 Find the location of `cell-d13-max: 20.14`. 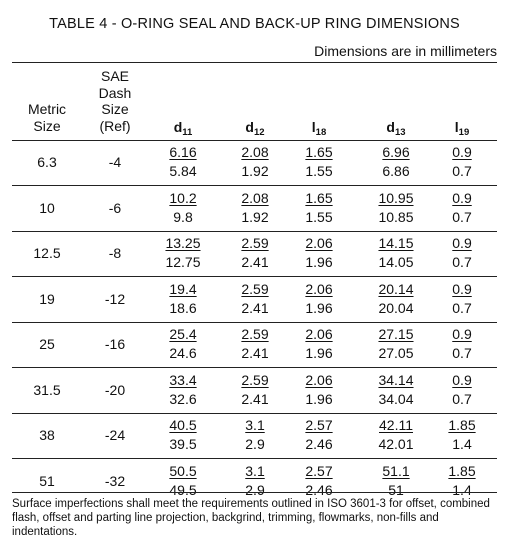

cell-d13-max: 20.14 is located at coordinates (396, 289).